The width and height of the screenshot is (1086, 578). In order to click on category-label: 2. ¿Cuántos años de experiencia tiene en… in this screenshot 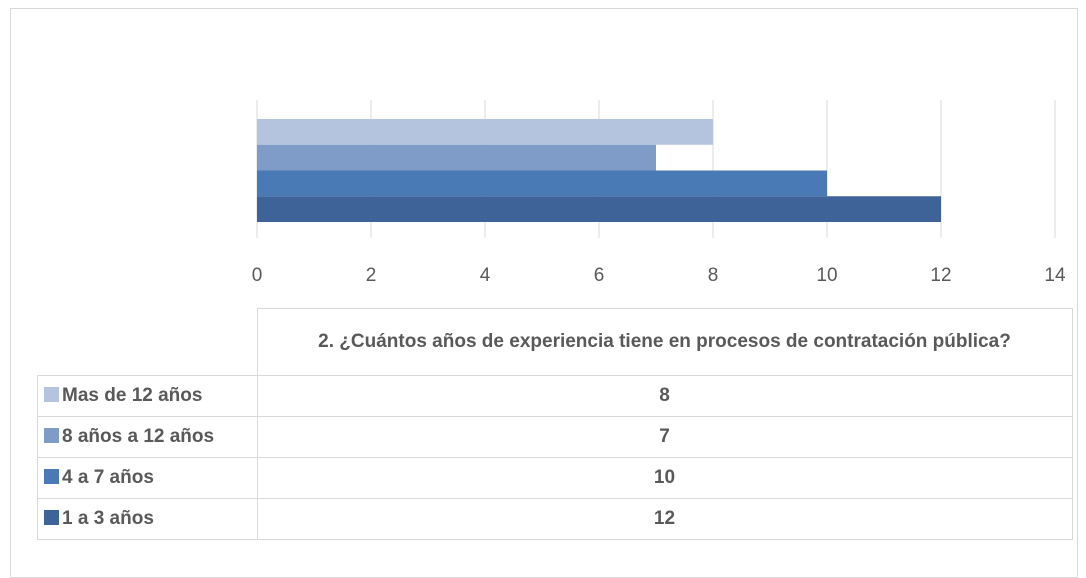, I will do `click(664, 341)`.